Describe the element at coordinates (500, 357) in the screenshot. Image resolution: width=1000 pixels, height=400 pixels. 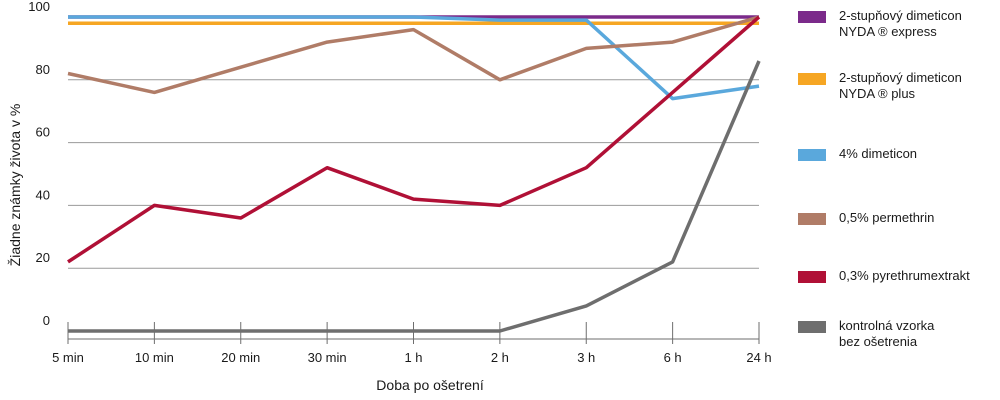
I see `x-tick-label: 2 h` at that location.